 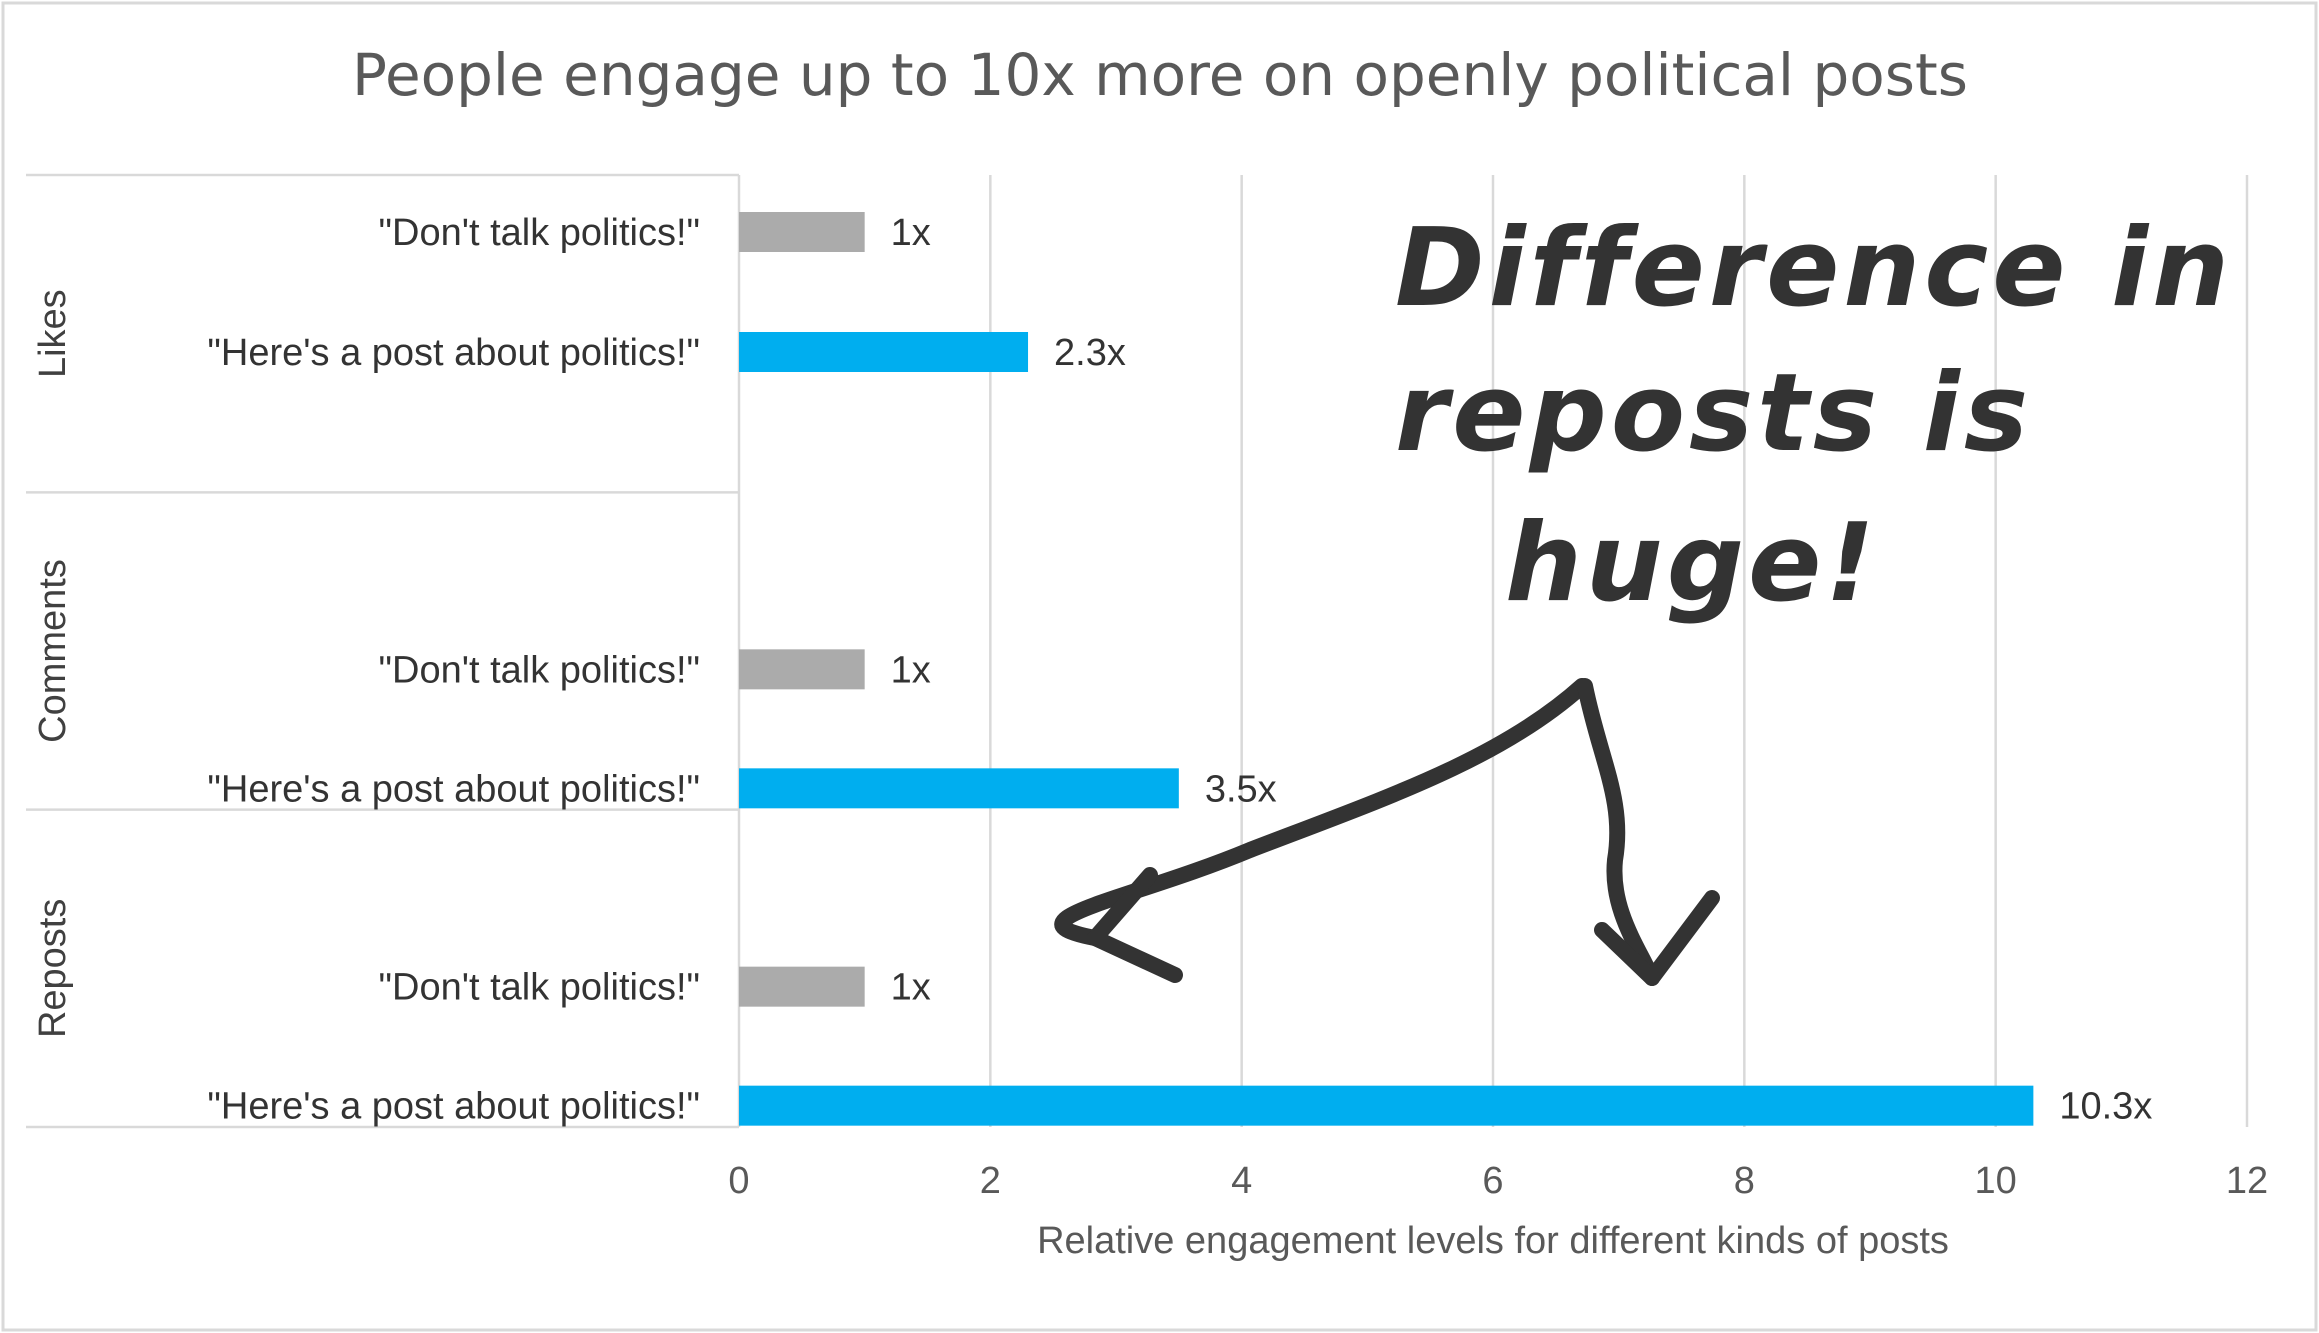 I want to click on arrowhead-left, so click(x=1135, y=925).